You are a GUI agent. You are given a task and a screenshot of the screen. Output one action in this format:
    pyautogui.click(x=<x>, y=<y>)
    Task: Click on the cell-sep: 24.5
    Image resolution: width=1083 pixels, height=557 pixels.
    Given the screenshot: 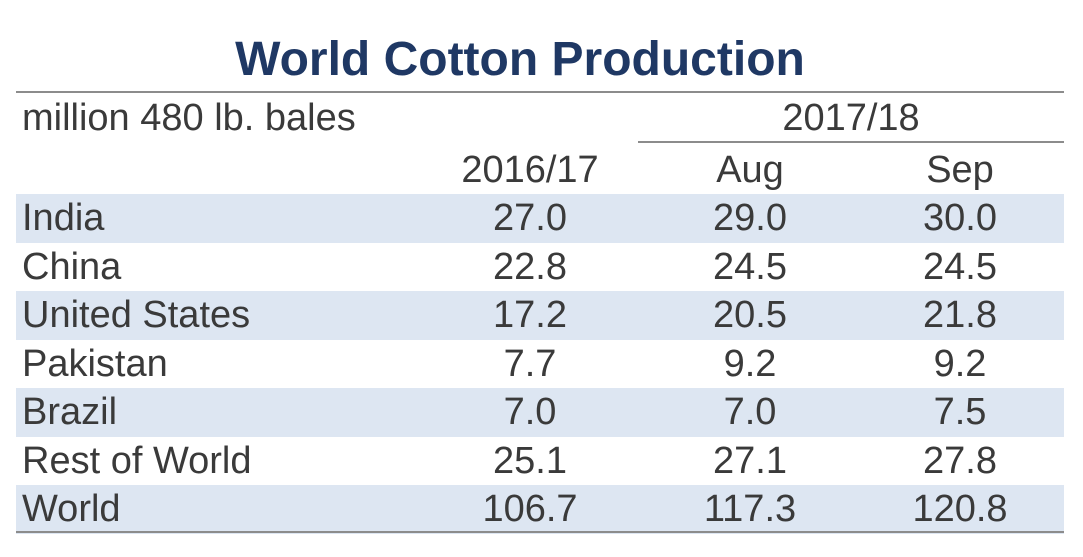 What is the action you would take?
    pyautogui.click(x=960, y=266)
    